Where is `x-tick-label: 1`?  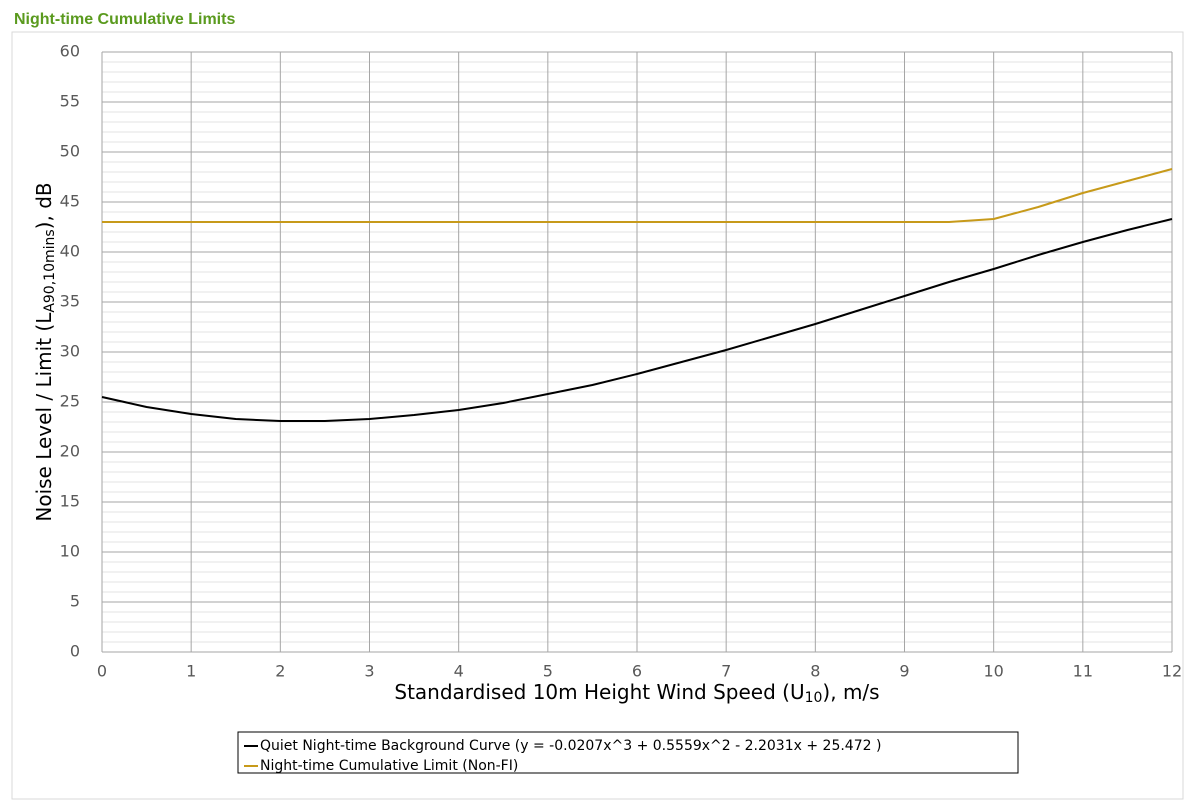 x-tick-label: 1 is located at coordinates (191, 671).